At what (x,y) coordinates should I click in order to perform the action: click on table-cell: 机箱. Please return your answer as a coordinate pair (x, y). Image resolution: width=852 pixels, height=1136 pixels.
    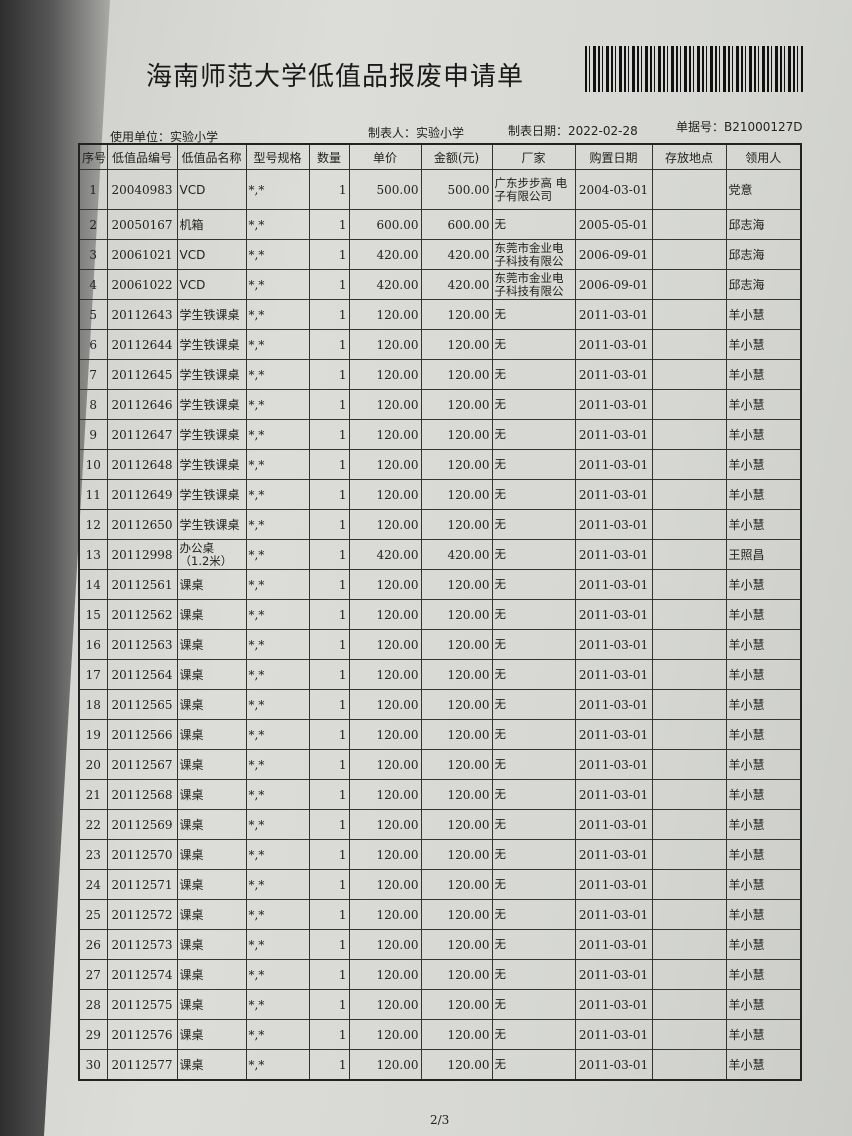
    Looking at the image, I should click on (211, 224).